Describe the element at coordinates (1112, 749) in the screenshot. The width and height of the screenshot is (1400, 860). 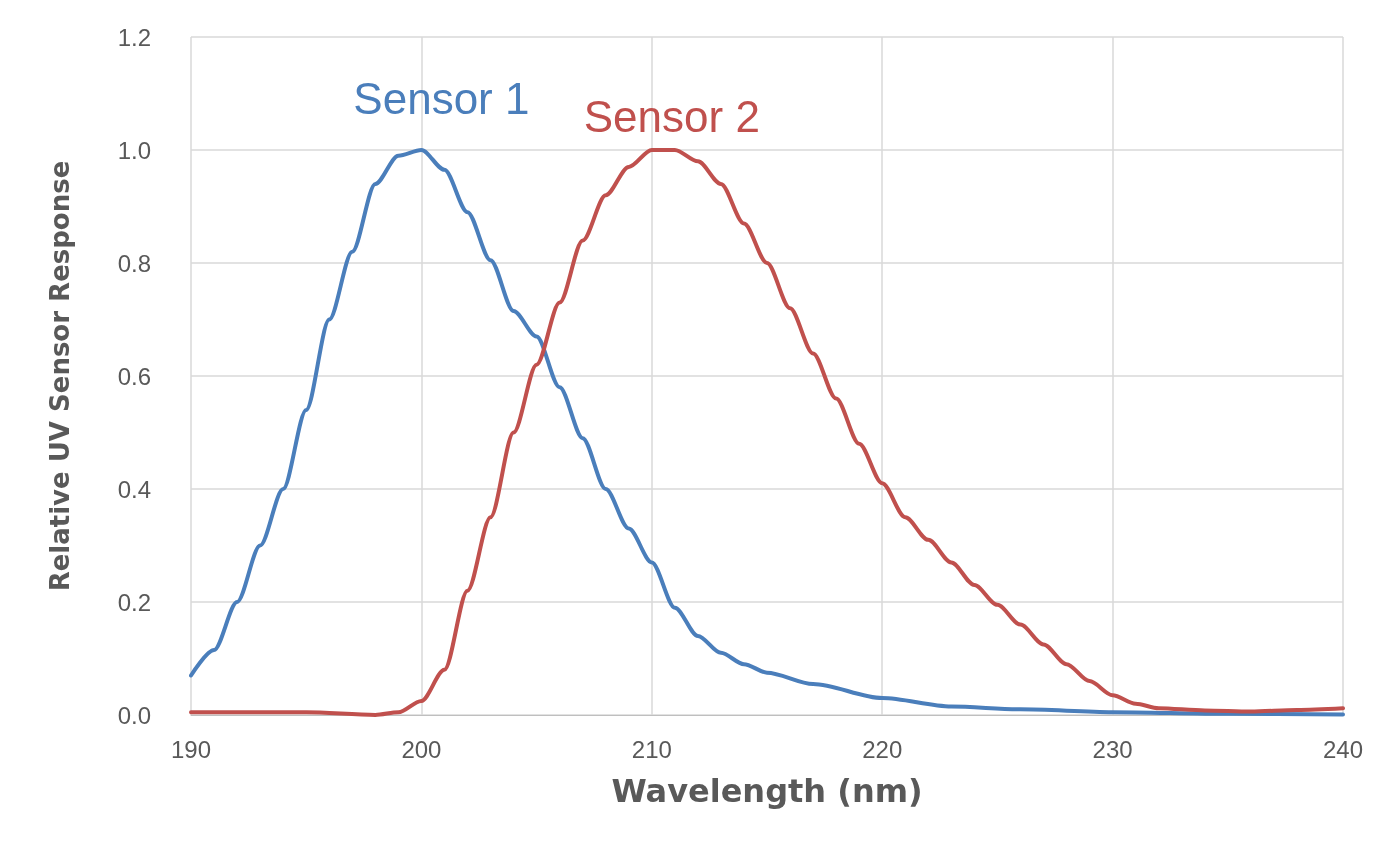
I see `x-tick-label: 230` at that location.